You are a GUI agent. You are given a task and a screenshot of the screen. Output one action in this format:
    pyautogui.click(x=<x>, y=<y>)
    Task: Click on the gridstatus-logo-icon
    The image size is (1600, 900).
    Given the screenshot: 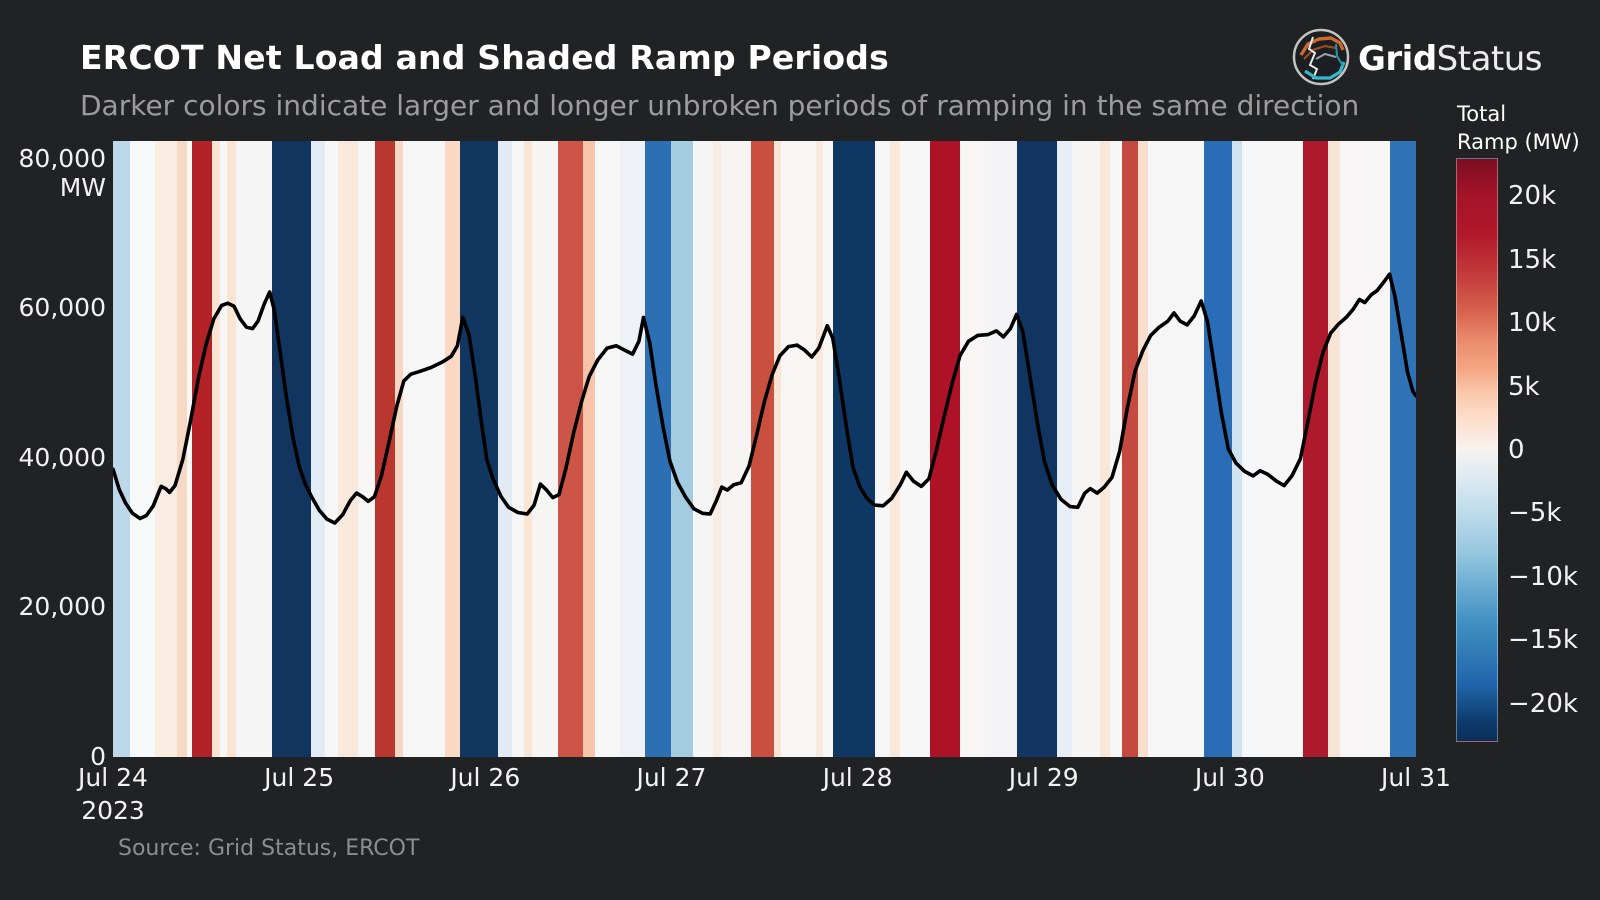 What is the action you would take?
    pyautogui.click(x=1321, y=59)
    